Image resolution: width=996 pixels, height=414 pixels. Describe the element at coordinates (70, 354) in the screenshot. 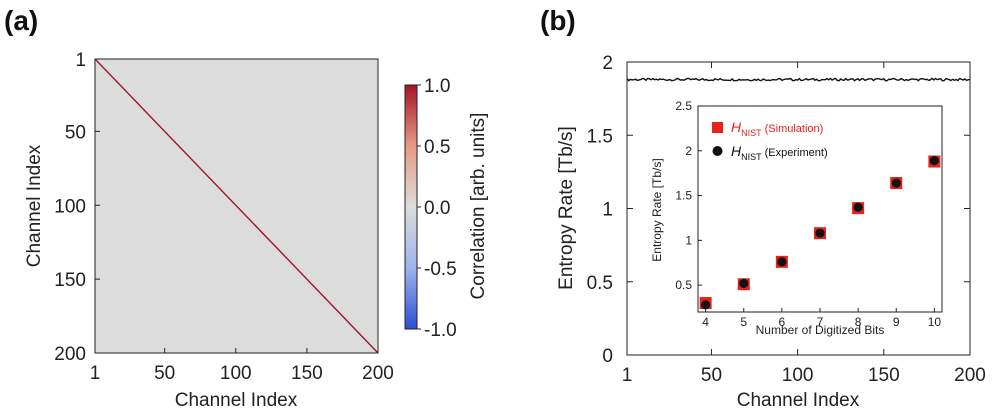

I see `heatmap-y-tick-label: 200` at that location.